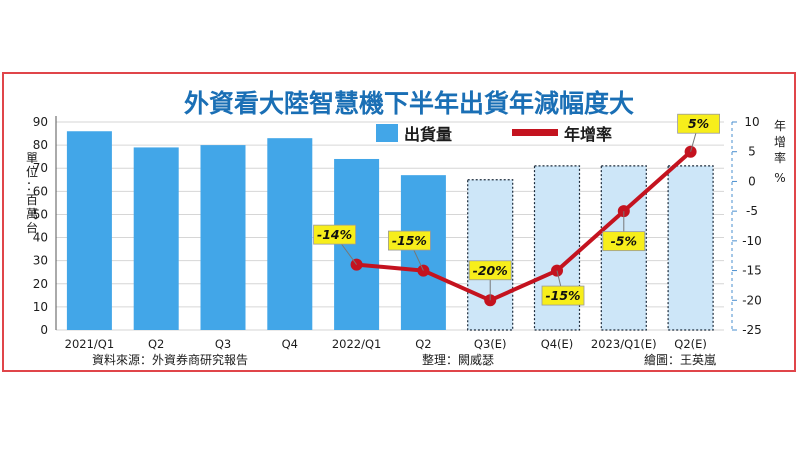  Describe the element at coordinates (490, 344) in the screenshot. I see `category-label: Q3(E)` at that location.